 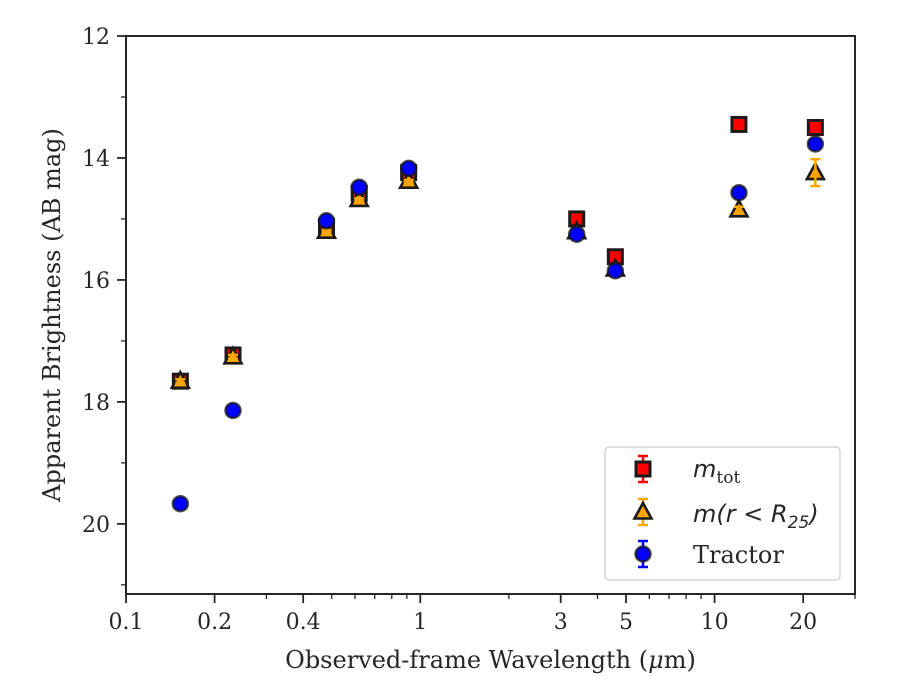 What do you see at coordinates (490, 660) in the screenshot?
I see `x-axis-label: Observed-frame Wavelength (μm)` at bounding box center [490, 660].